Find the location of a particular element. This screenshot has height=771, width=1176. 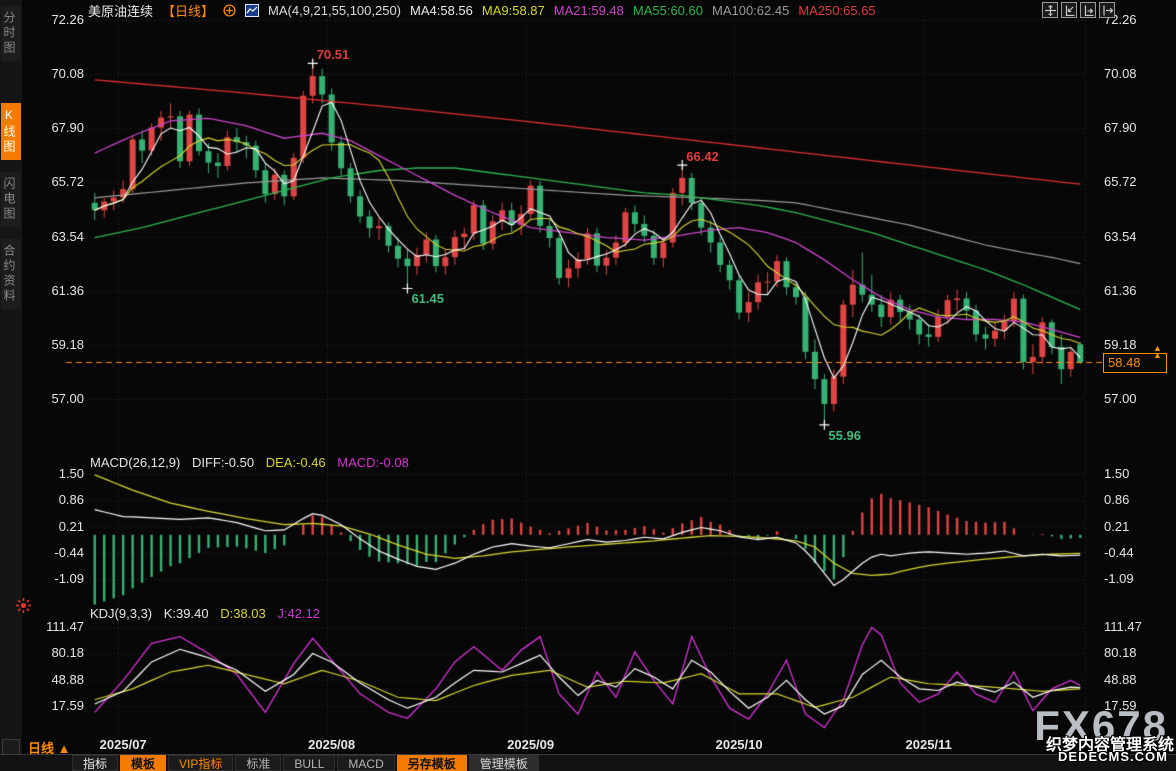

swing-low-label: 55.96 is located at coordinates (844, 435).